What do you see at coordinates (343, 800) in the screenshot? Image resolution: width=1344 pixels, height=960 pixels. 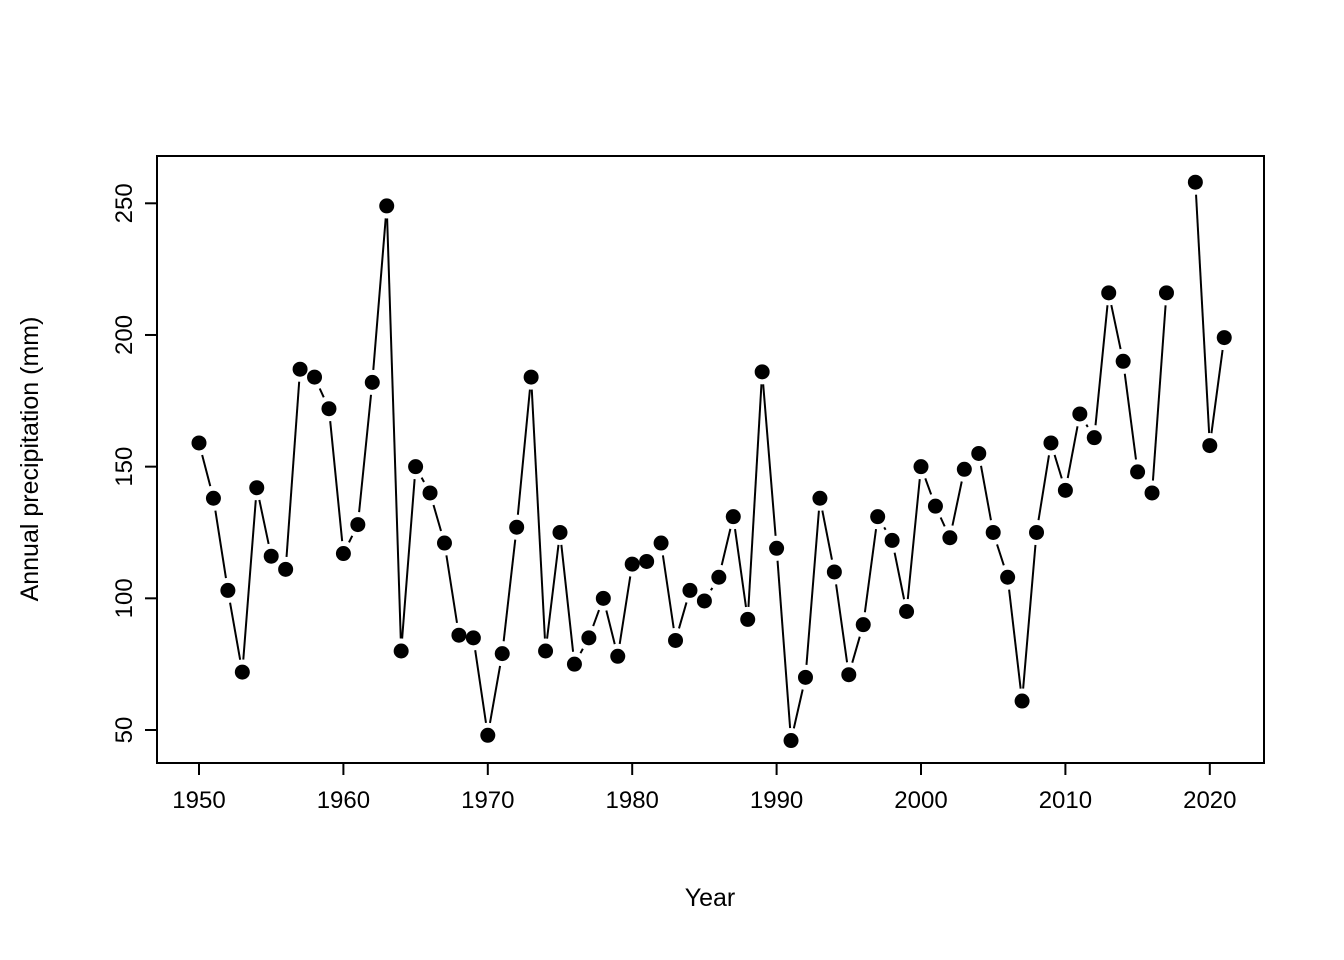 I see `x-tick-label: 1960` at bounding box center [343, 800].